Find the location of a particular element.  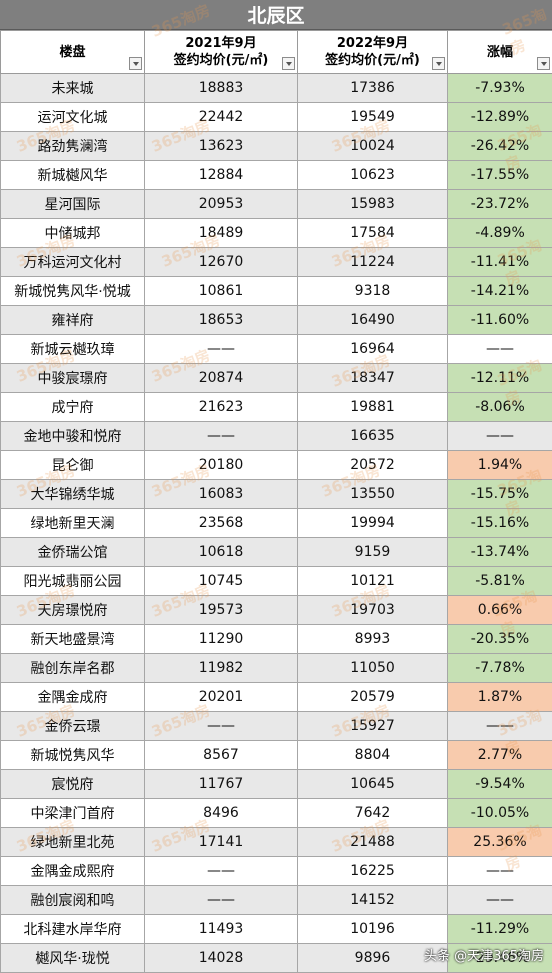

cell-project-name: 路劲隽澜湾 is located at coordinates (73, 146).